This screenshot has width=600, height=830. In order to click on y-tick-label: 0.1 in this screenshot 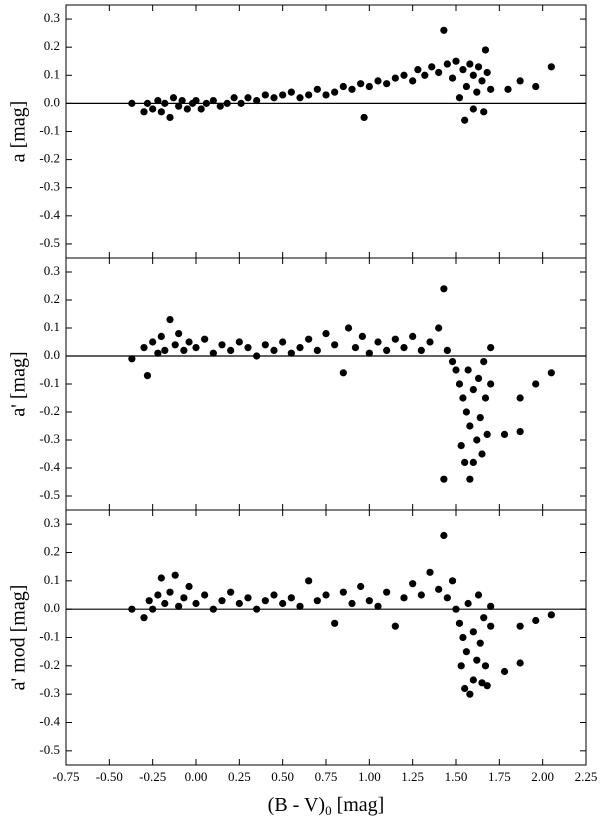, I will do `click(52, 326)`.